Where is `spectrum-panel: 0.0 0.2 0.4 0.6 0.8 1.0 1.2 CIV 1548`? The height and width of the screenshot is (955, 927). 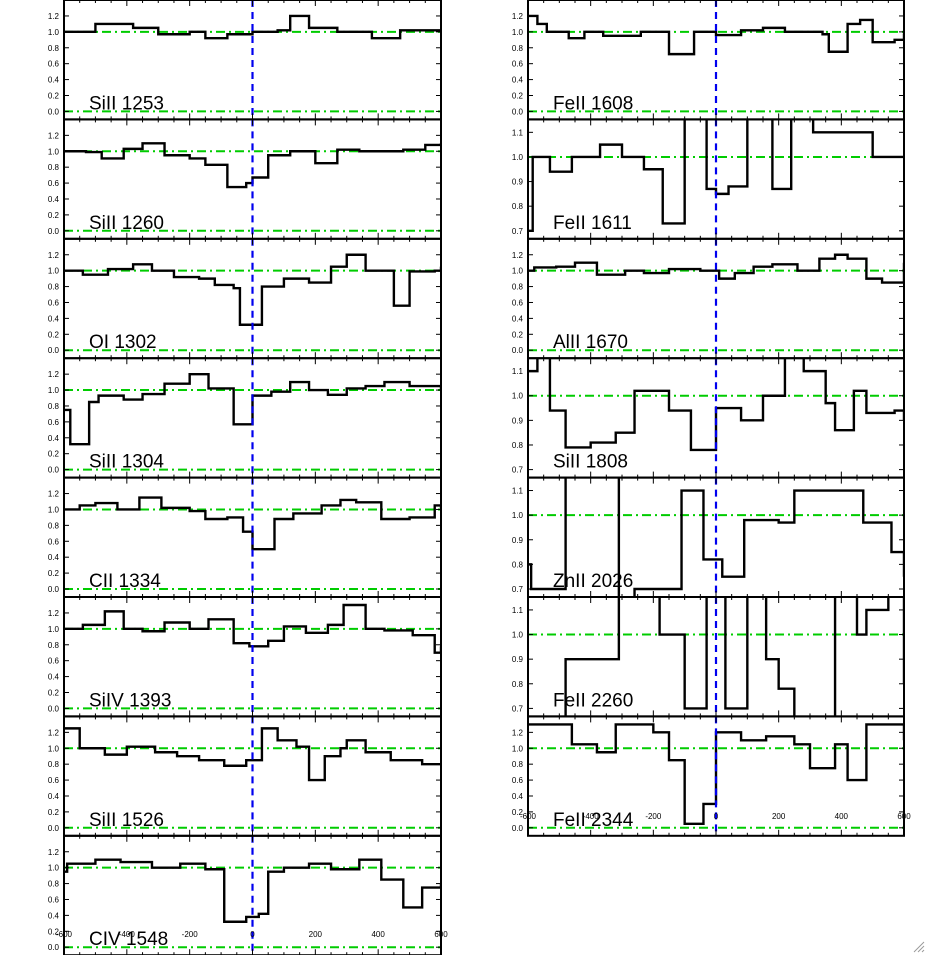 spectrum-panel: 0.0 0.2 0.4 0.6 0.8 1.0 1.2 CIV 1548 is located at coordinates (245, 894).